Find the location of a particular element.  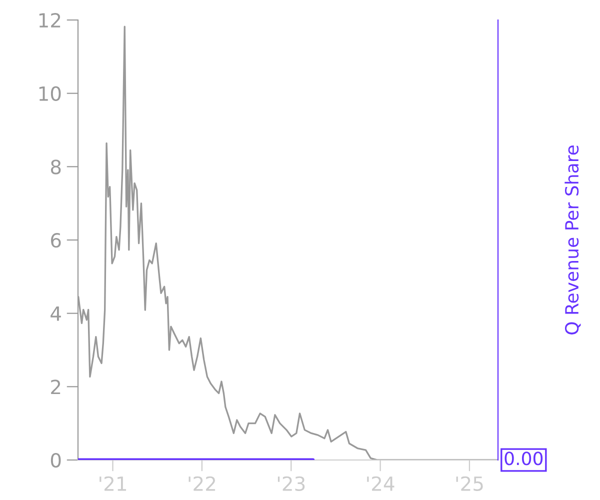

y-tick-label: 6 is located at coordinates (56, 240).